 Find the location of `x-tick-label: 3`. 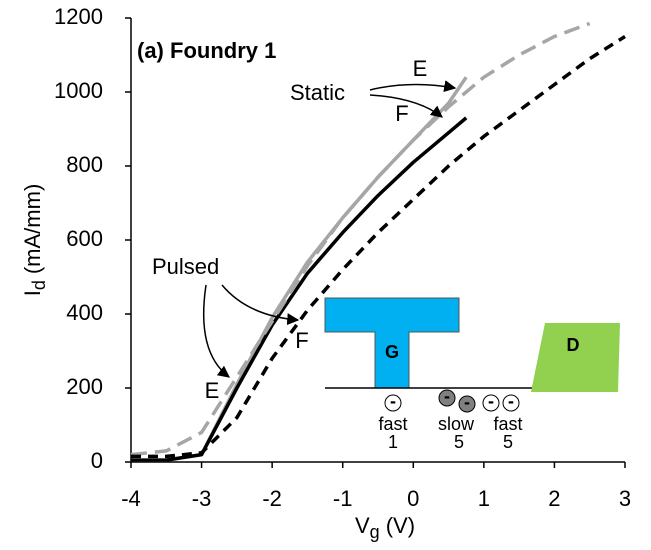

x-tick-label: 3 is located at coordinates (625, 498).